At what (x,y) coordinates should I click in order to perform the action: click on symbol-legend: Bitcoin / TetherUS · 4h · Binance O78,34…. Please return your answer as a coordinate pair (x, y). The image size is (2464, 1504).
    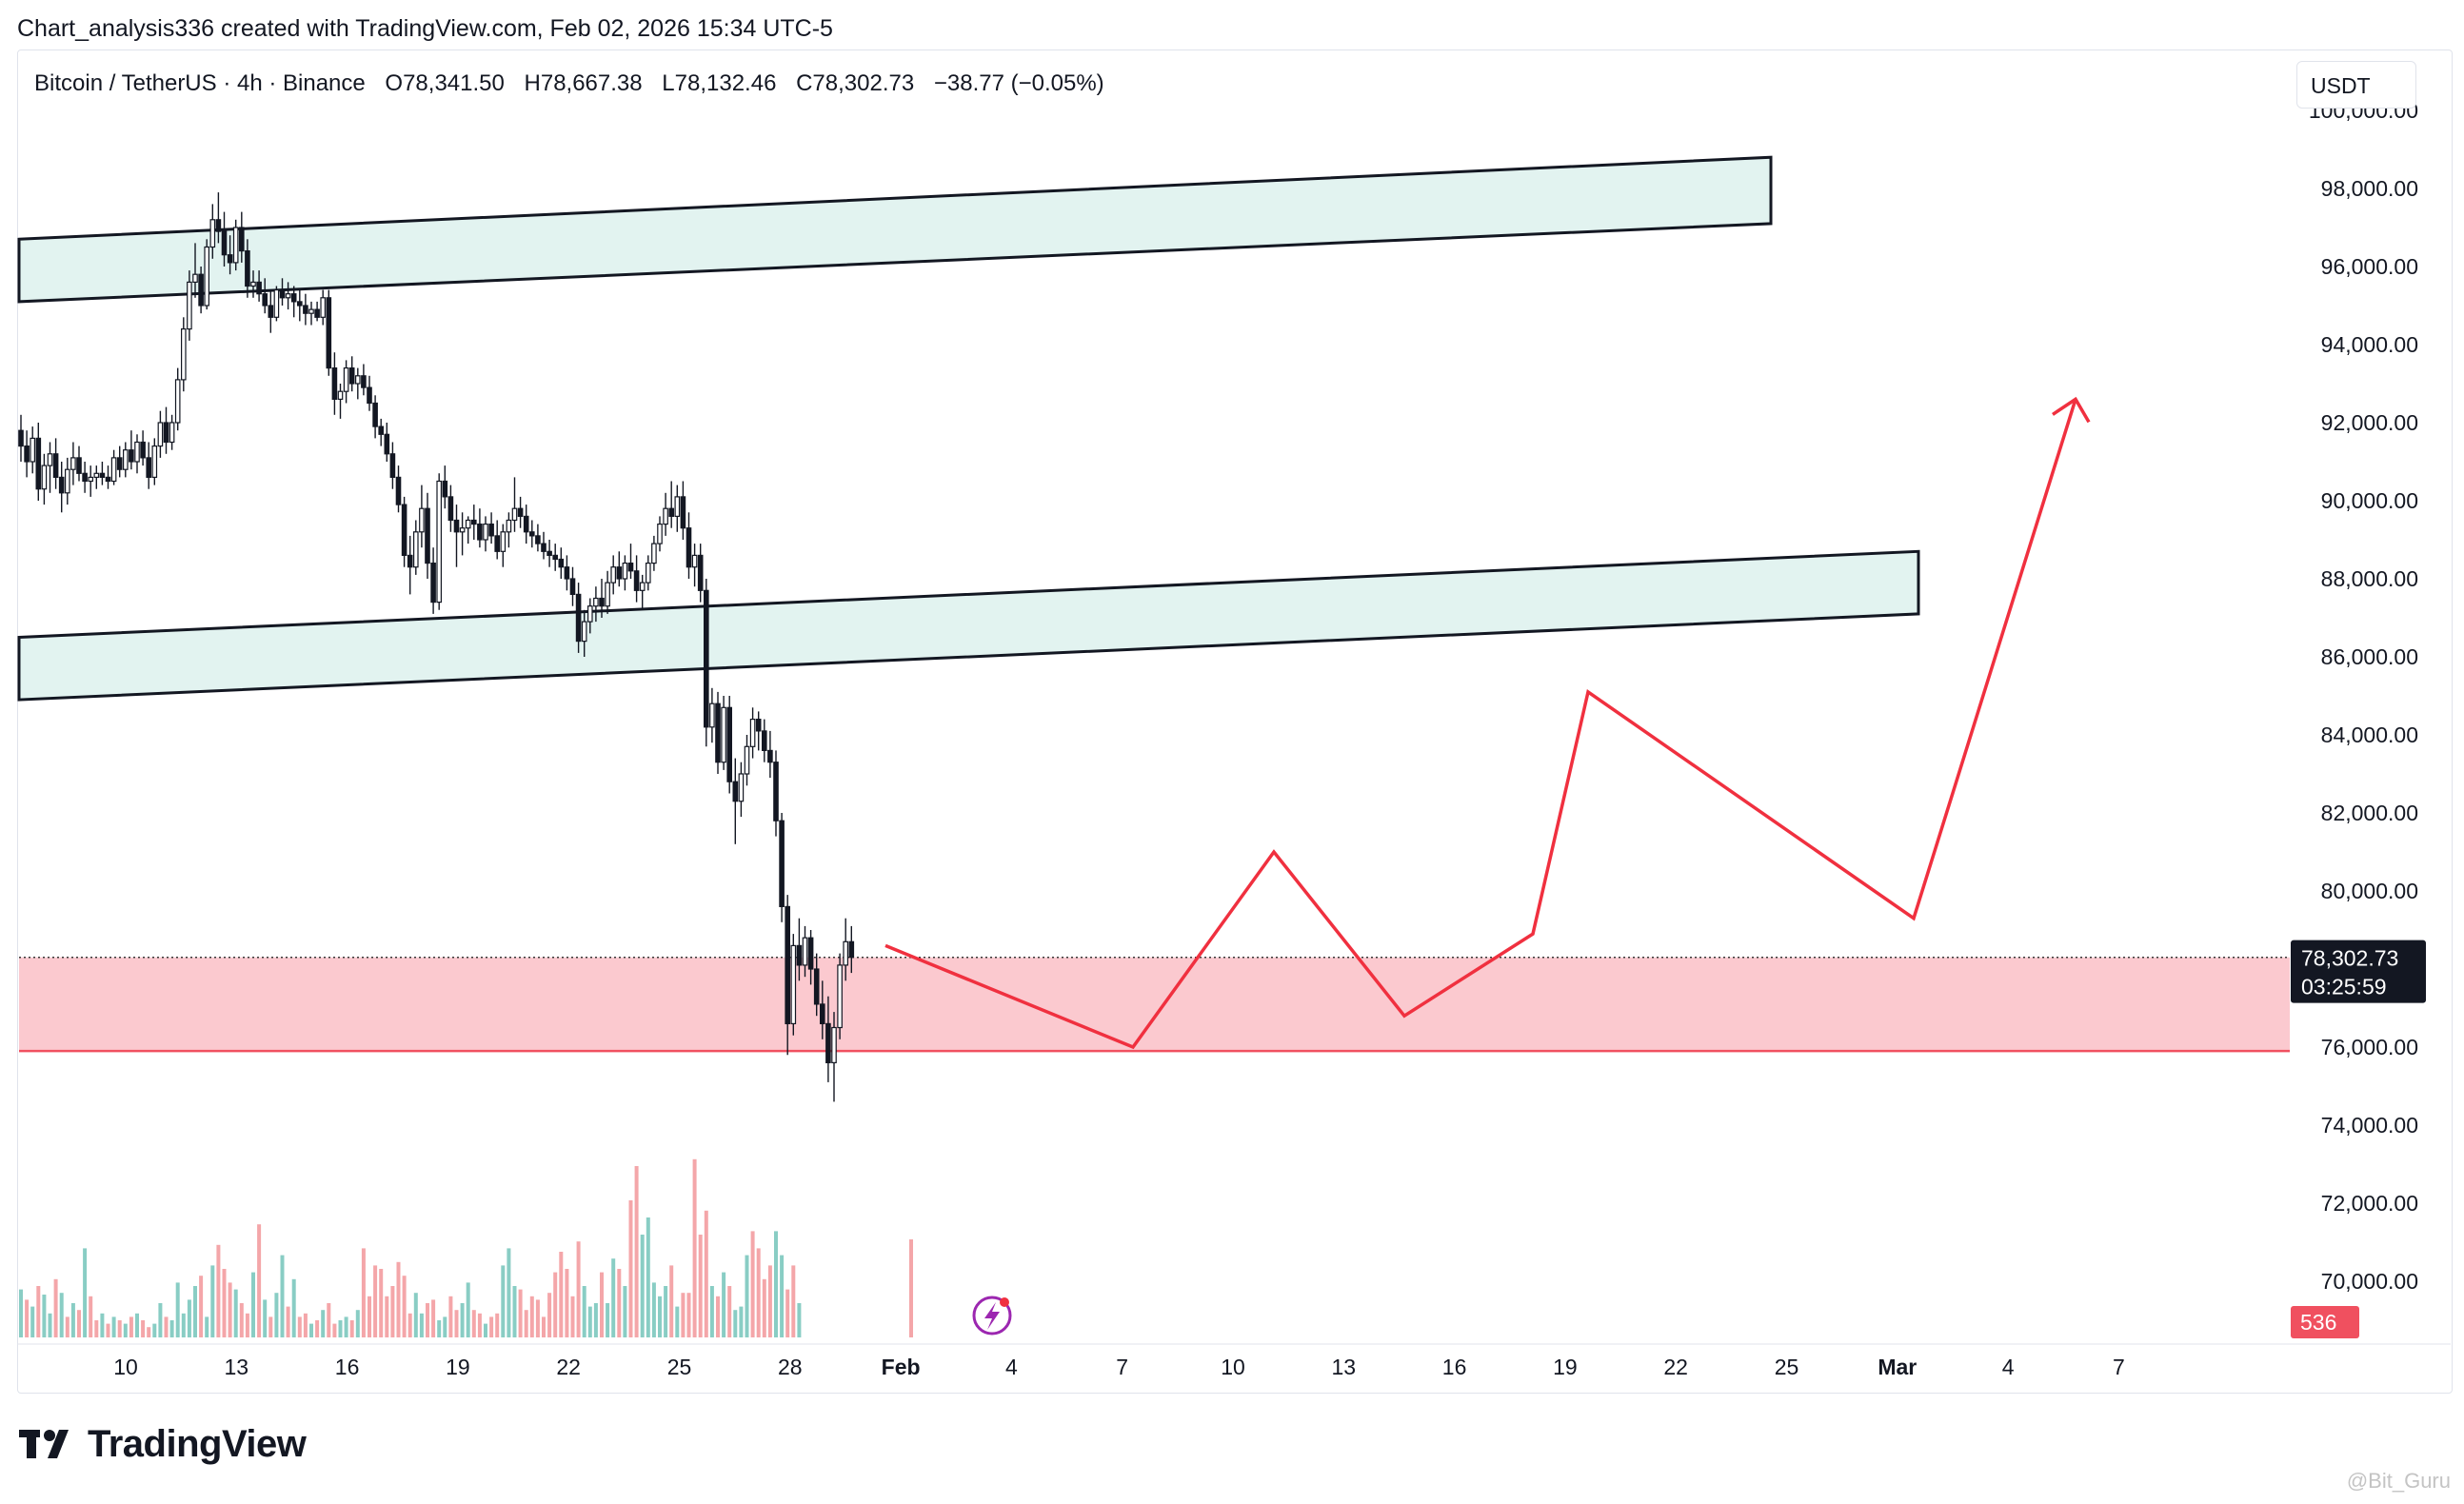
    Looking at the image, I should click on (576, 83).